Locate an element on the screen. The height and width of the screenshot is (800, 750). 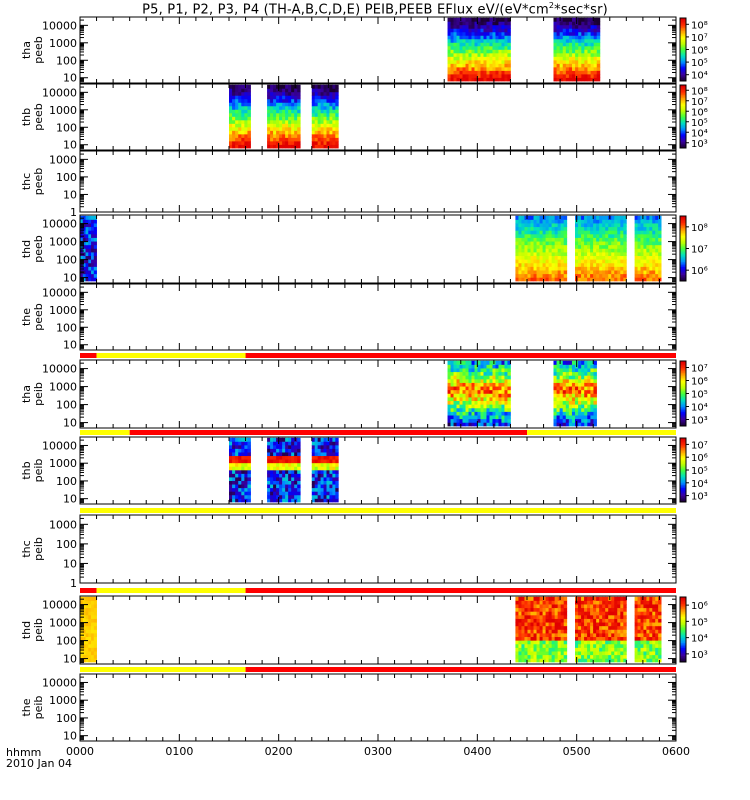
colorbar-label-thbpeeb-4: 10⁷ is located at coordinates (699, 102).